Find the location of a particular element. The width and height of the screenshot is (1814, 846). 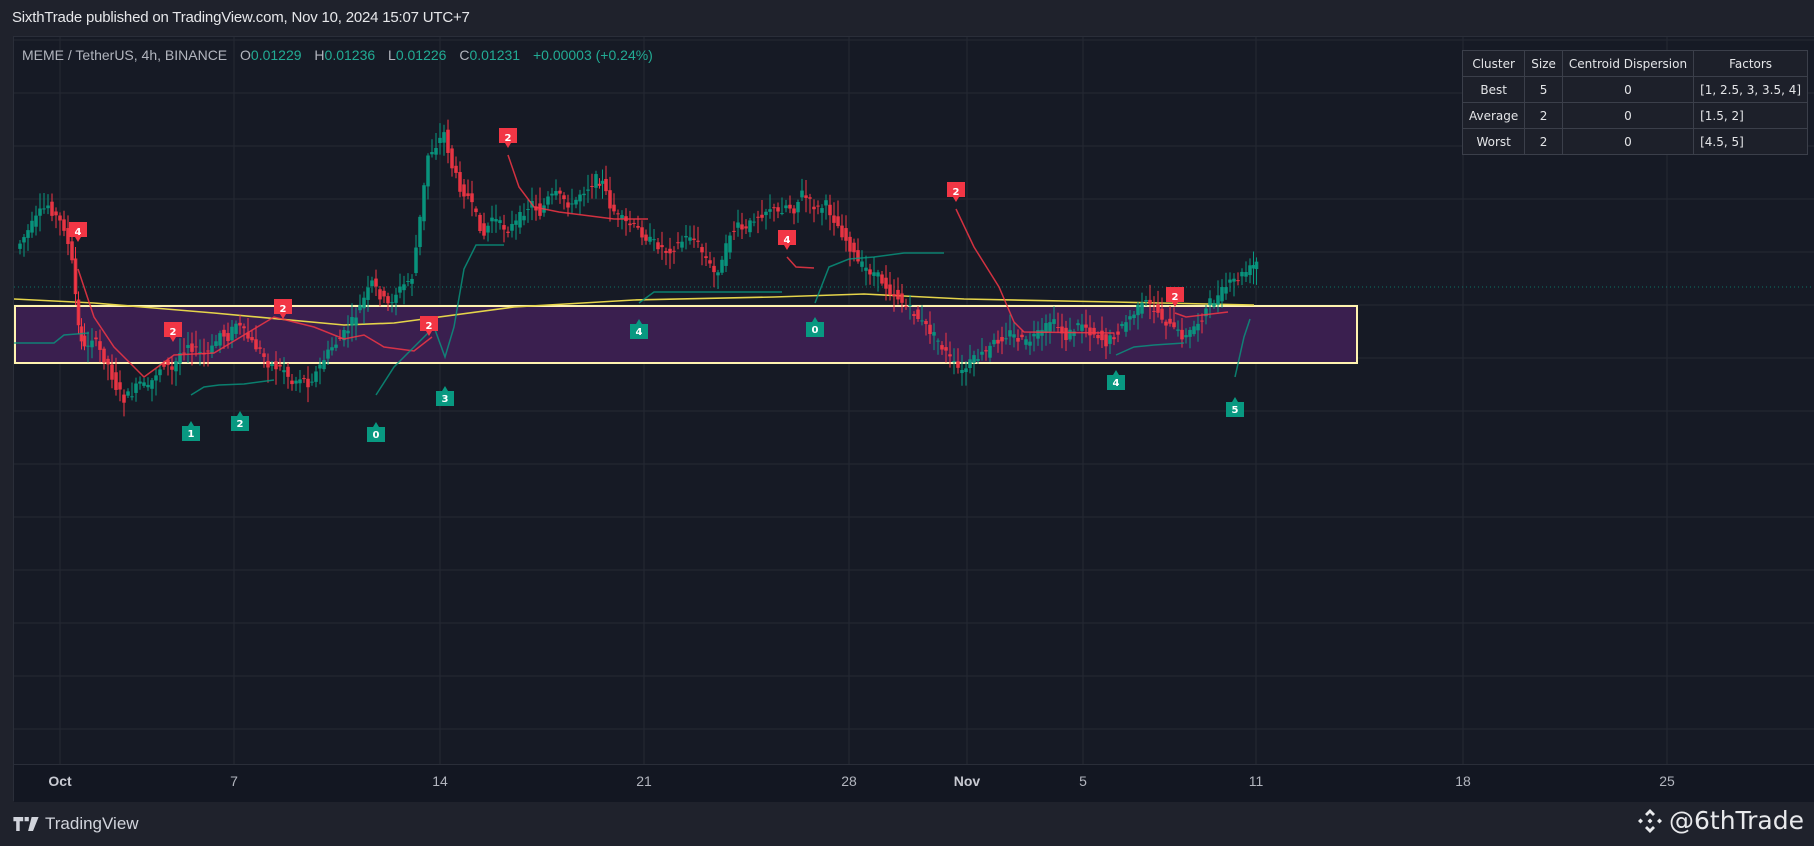

buy-signal-label: 3 is located at coordinates (445, 396).